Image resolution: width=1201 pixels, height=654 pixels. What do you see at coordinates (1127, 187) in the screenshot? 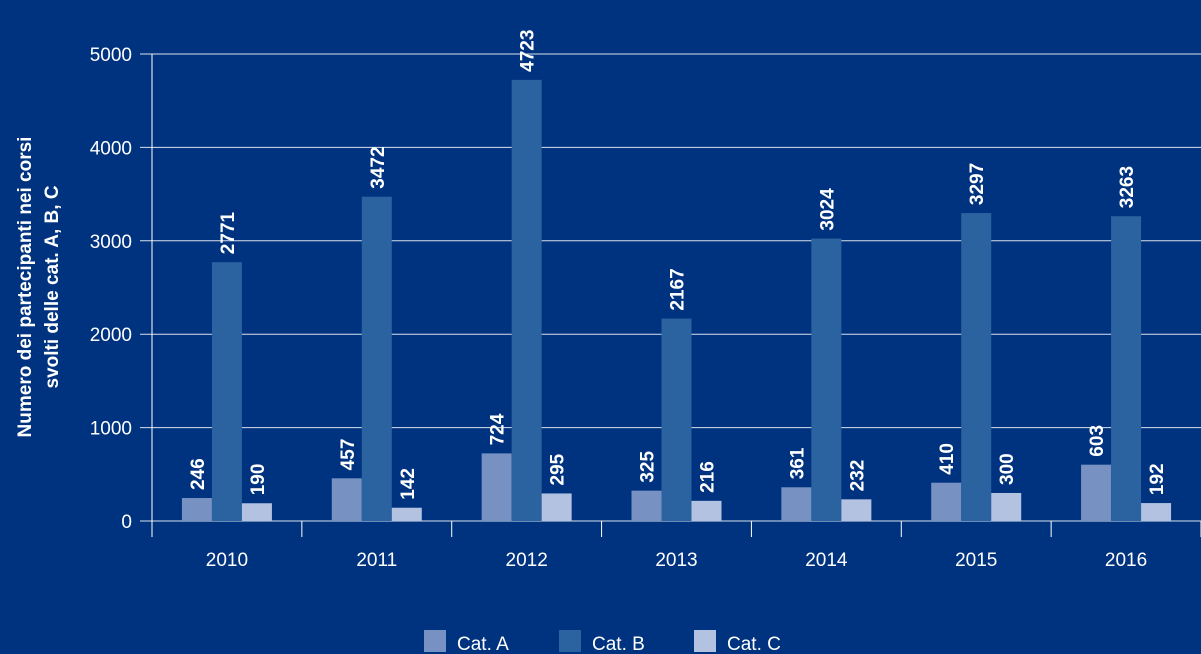
I see `data-label: 3263` at bounding box center [1127, 187].